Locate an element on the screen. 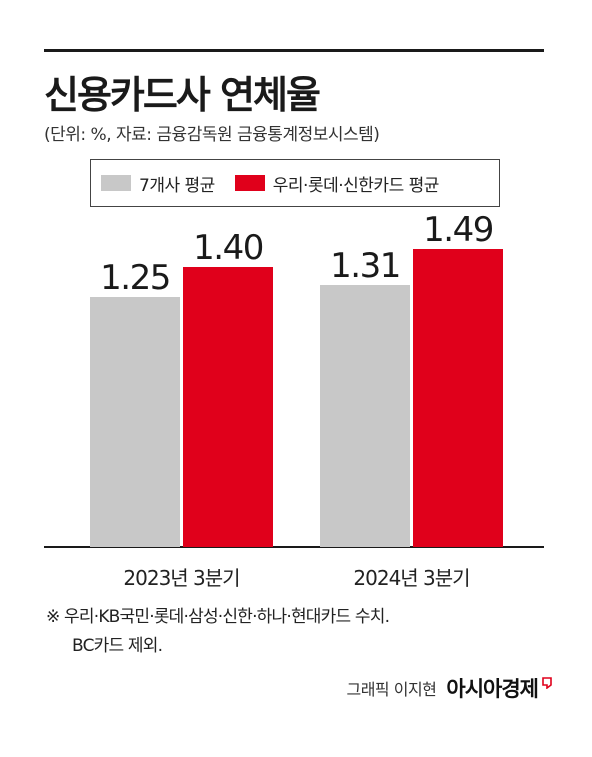  chart-subtitle: (단위: %, 자료: 금융감독원 금융통계정보시스템) is located at coordinates (212, 135).